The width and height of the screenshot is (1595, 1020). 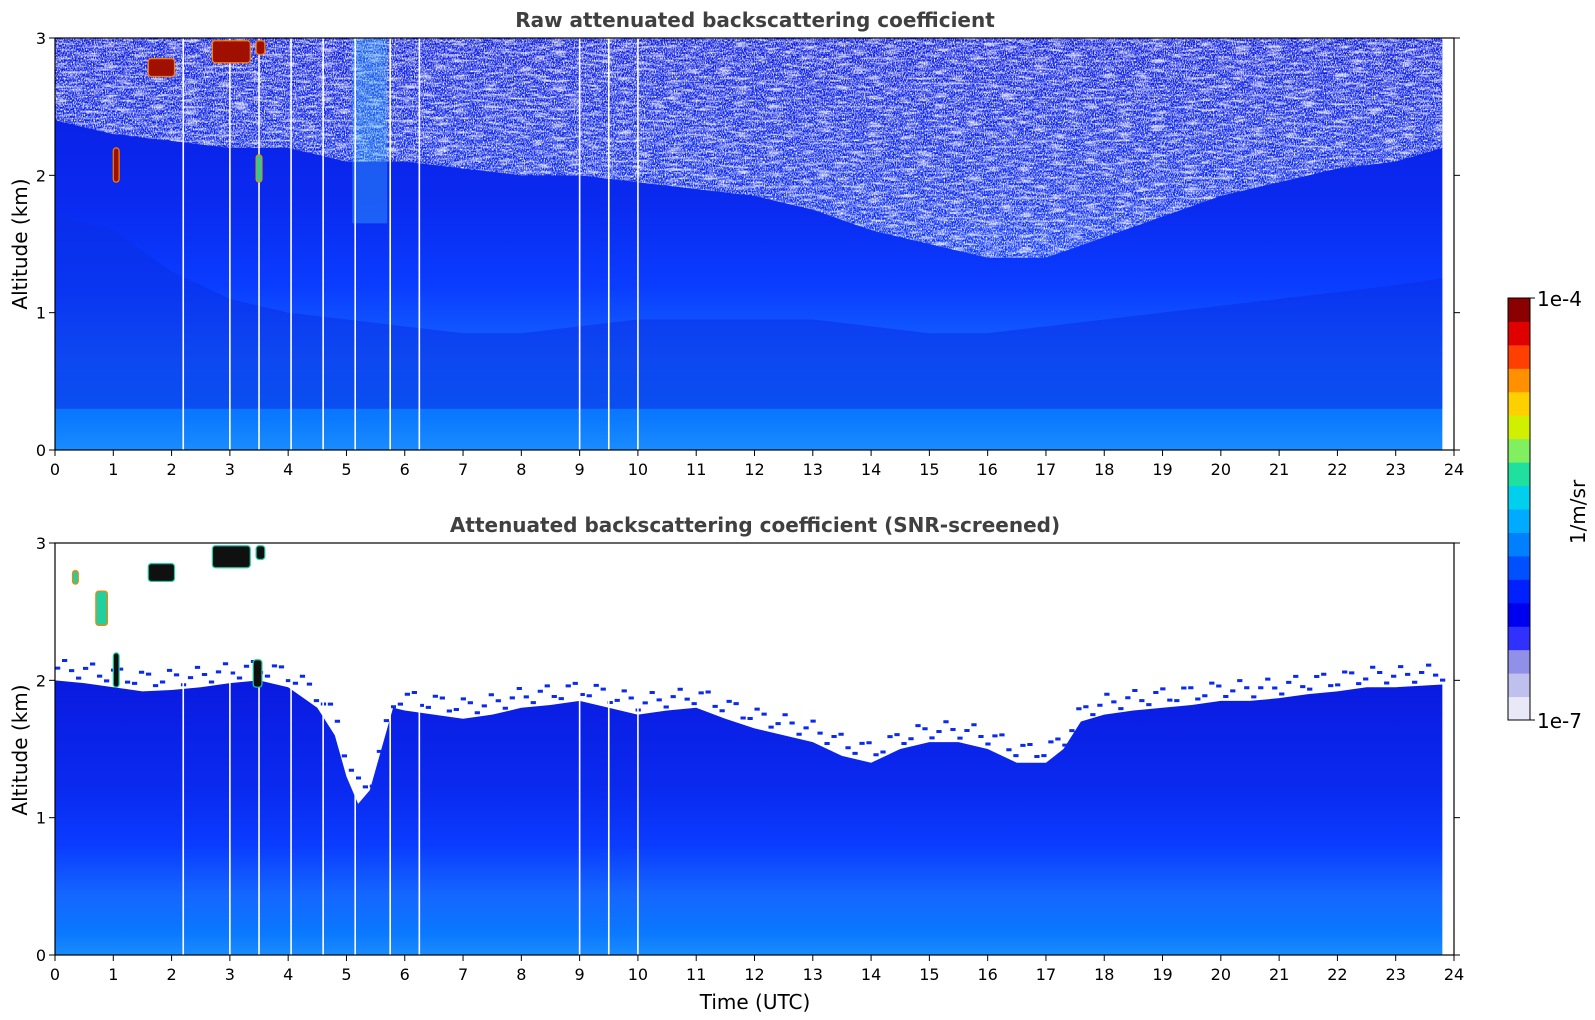 What do you see at coordinates (1548, 510) in the screenshot?
I see `colorbar: 1e-4 1e-7 1/m/sr` at bounding box center [1548, 510].